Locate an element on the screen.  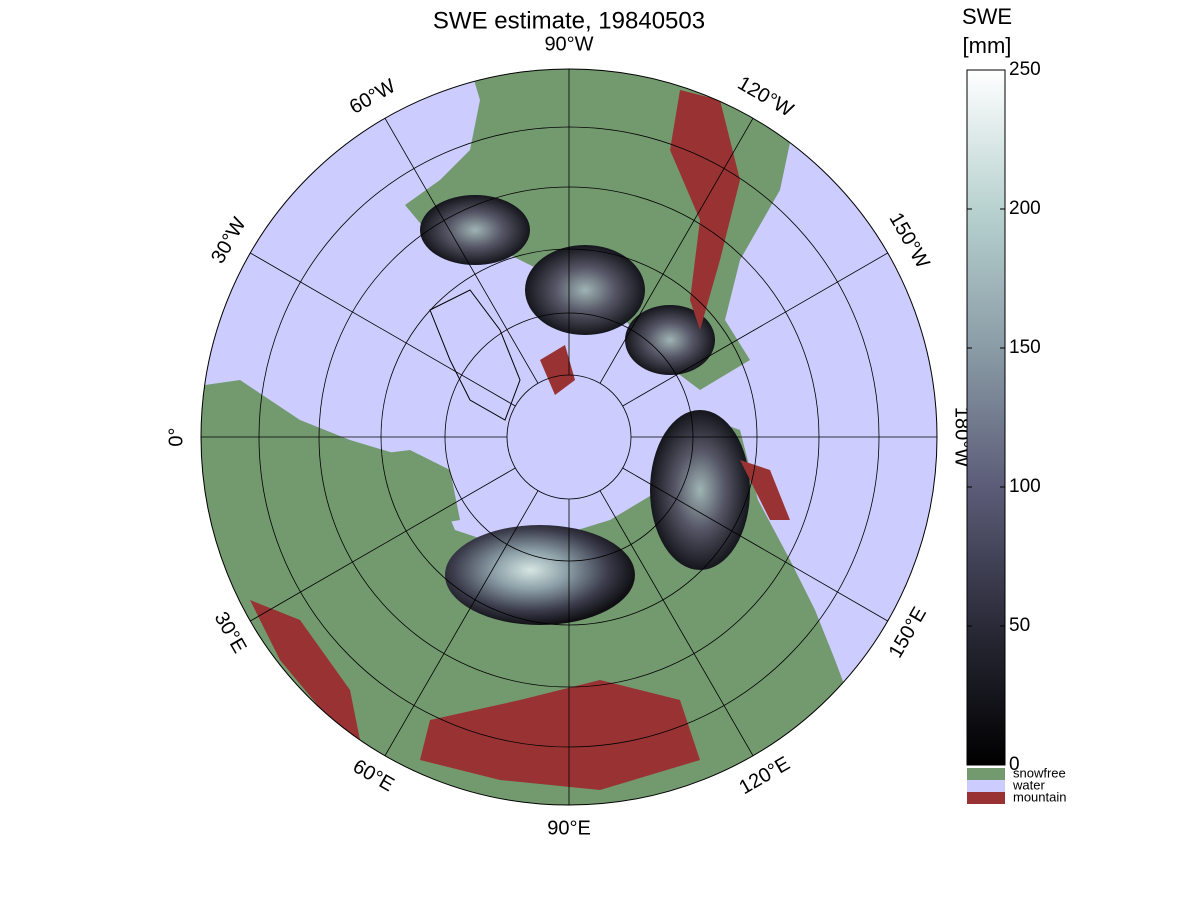
scandinavia is located at coordinates (415, 487).